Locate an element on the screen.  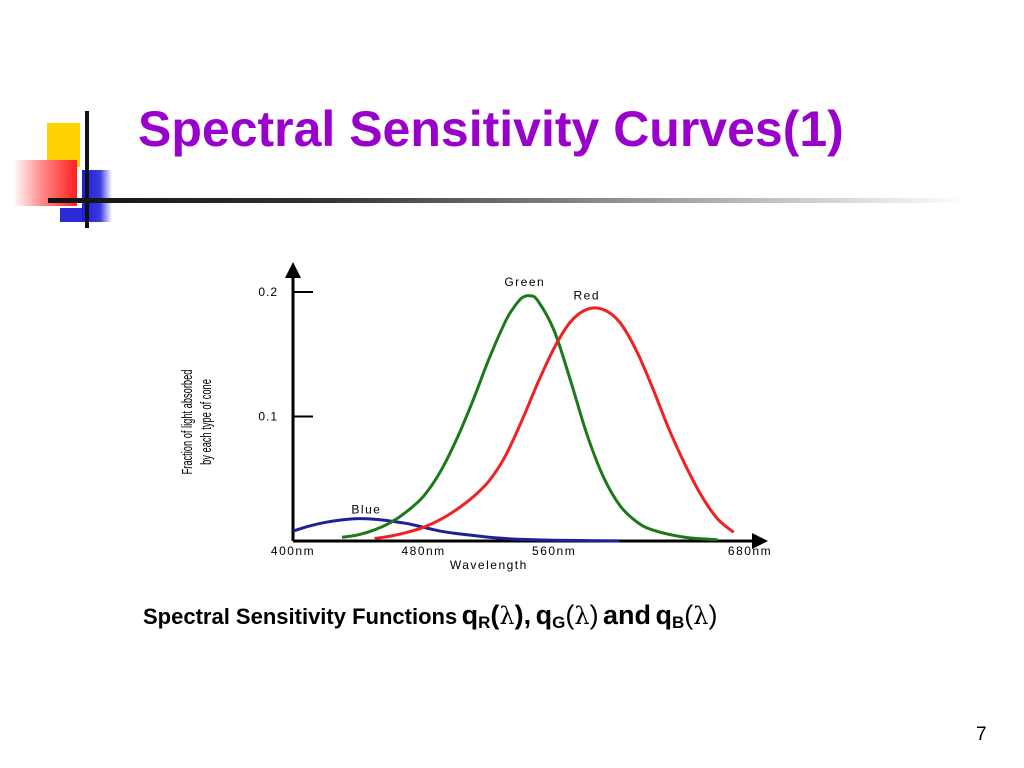
green-curve is located at coordinates (529, 418).